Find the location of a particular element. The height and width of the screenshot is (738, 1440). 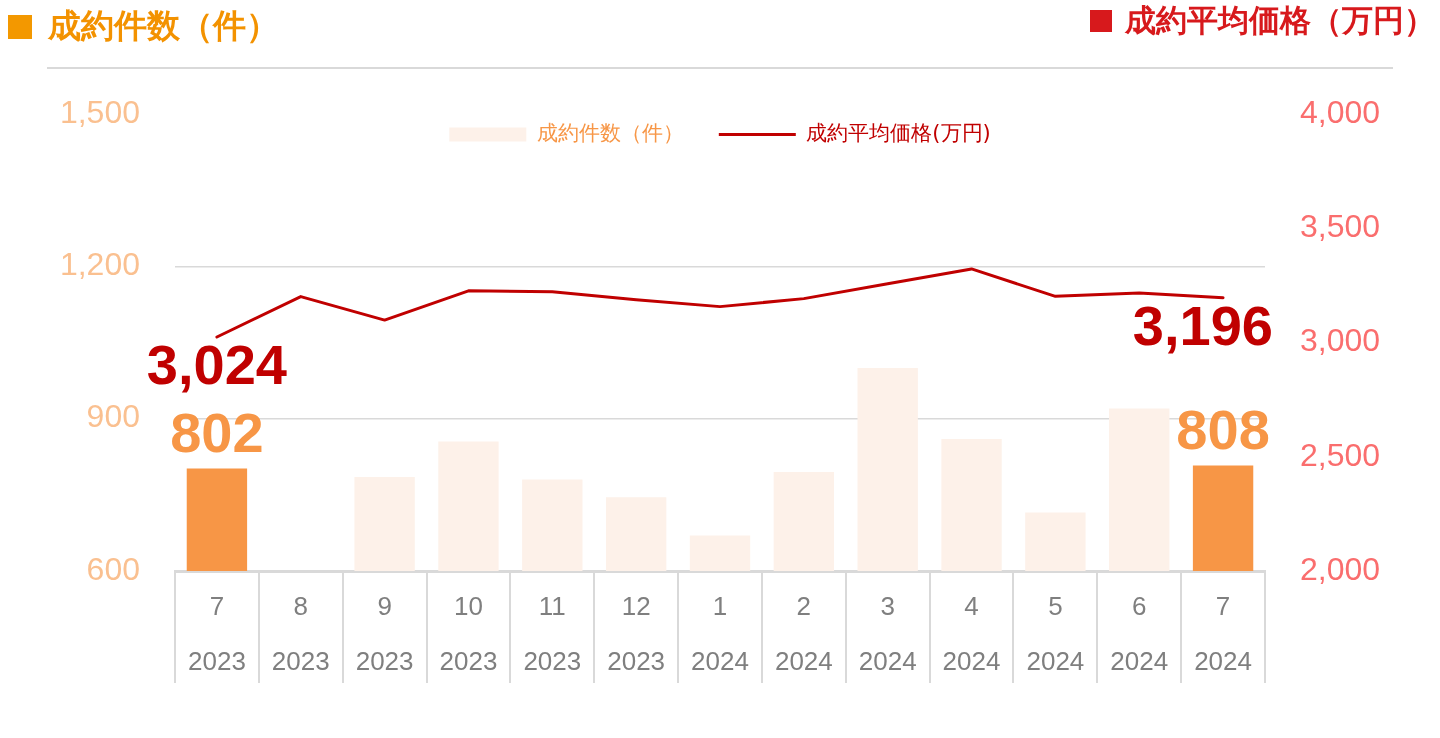

y2-tick-label: 3,000 is located at coordinates (1340, 340).